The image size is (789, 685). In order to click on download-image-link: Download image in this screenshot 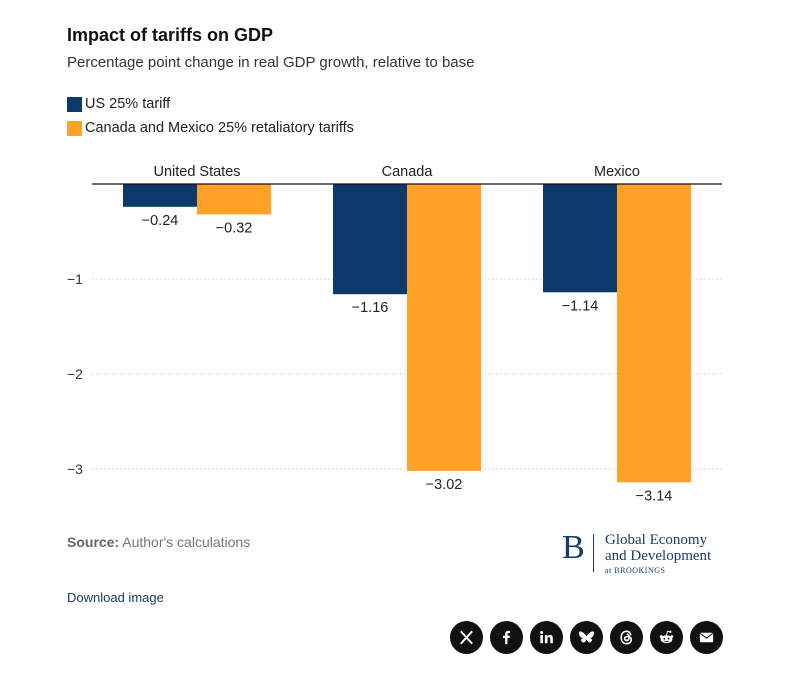, I will do `click(115, 597)`.